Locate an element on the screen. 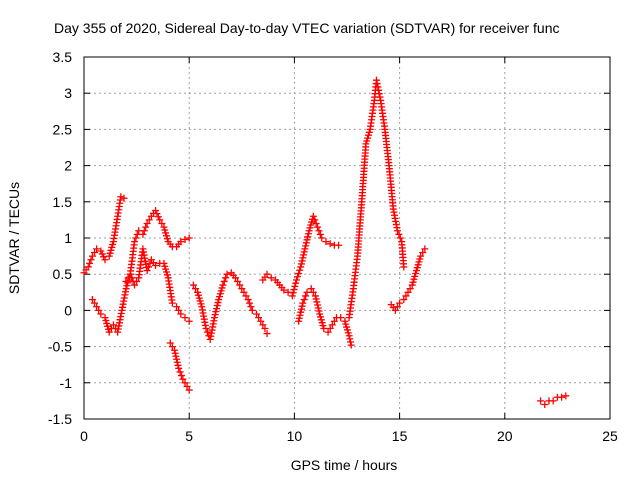 The height and width of the screenshot is (480, 640). y-tick-label: 1 is located at coordinates (68, 238).